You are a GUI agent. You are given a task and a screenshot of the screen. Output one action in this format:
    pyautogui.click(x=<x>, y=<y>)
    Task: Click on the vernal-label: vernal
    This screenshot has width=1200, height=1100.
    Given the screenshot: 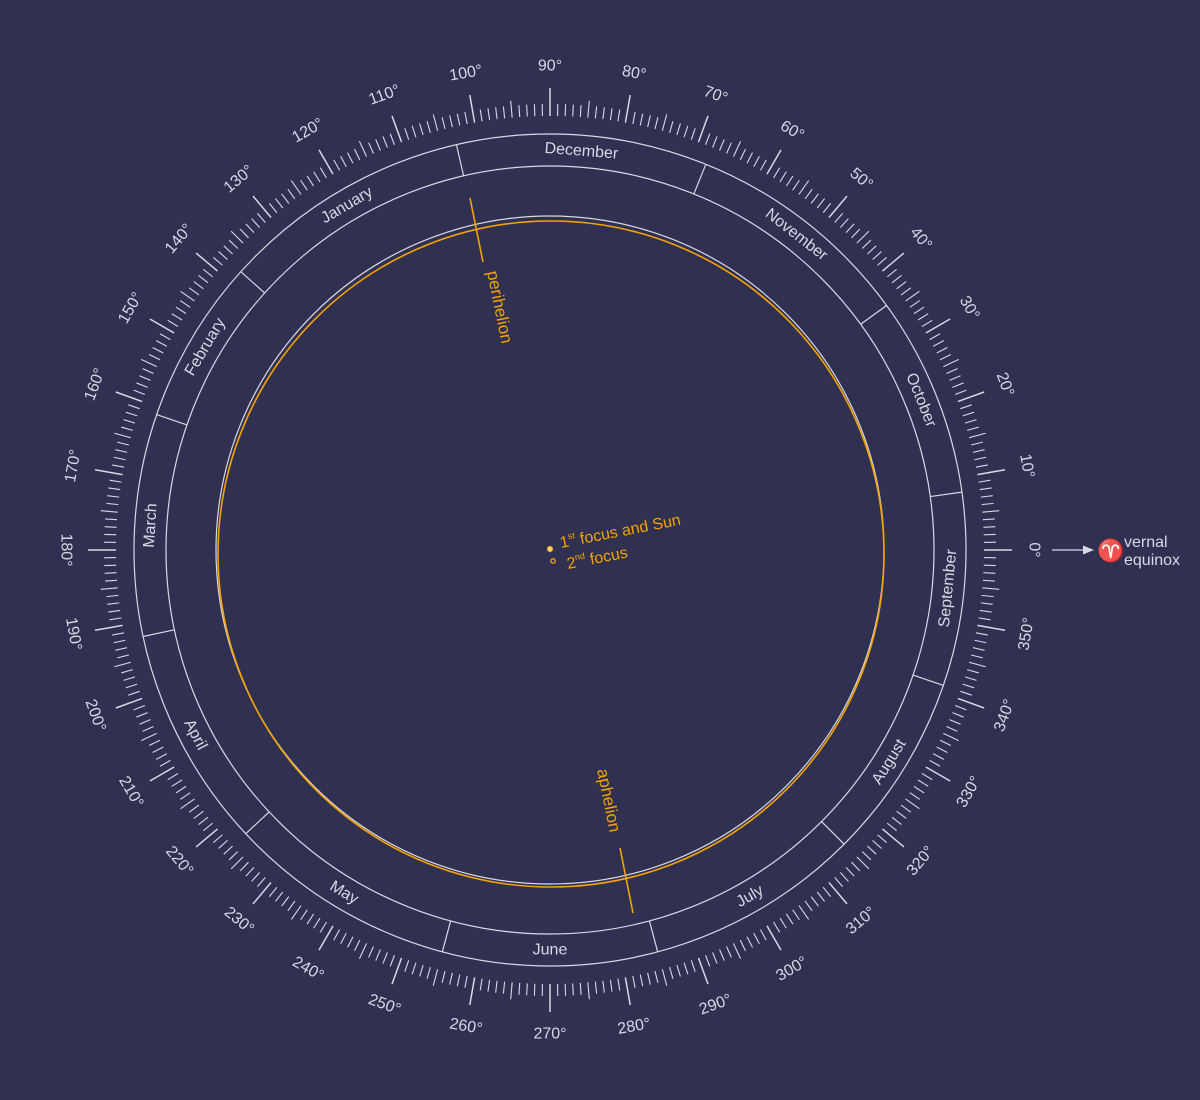 What is the action you would take?
    pyautogui.click(x=1146, y=542)
    